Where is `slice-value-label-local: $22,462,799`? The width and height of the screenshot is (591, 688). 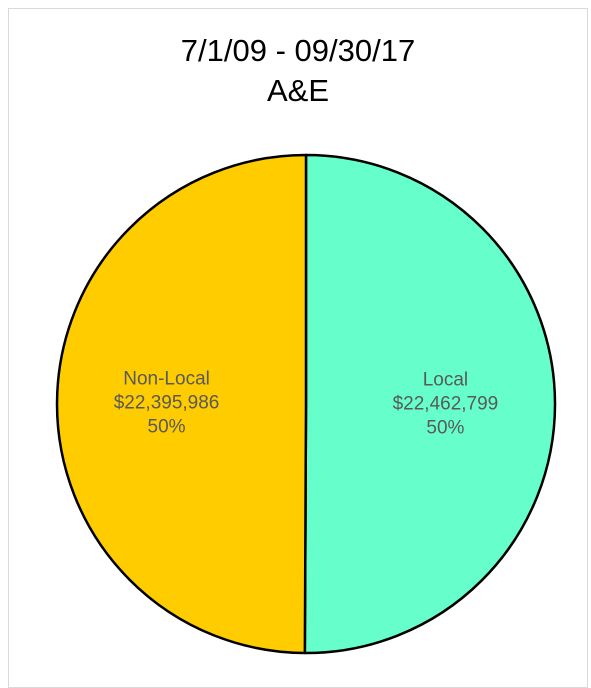 slice-value-label-local: $22,462,799 is located at coordinates (446, 403).